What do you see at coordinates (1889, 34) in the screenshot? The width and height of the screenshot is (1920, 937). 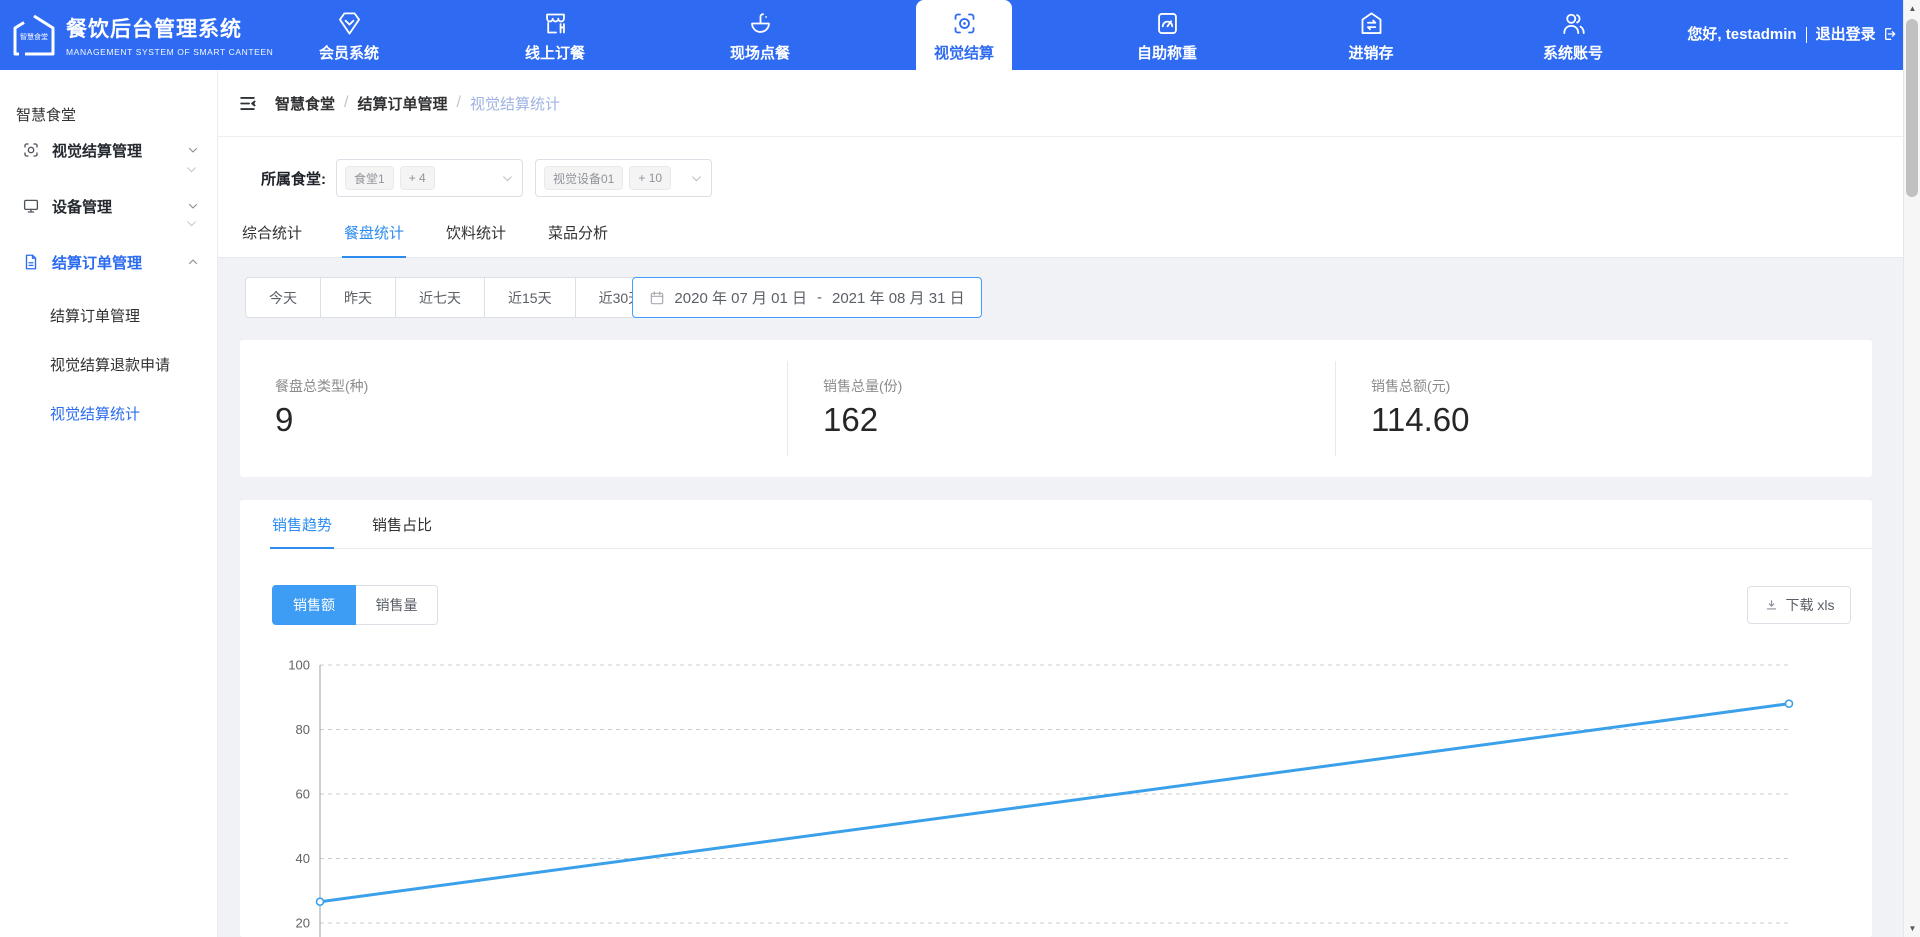 I see `logout-icon` at bounding box center [1889, 34].